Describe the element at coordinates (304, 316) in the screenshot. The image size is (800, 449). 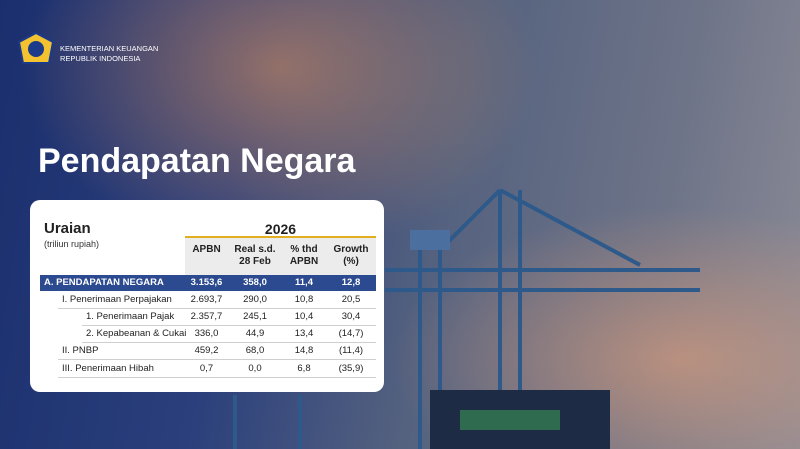
I see `cell-value: 10,4` at that location.